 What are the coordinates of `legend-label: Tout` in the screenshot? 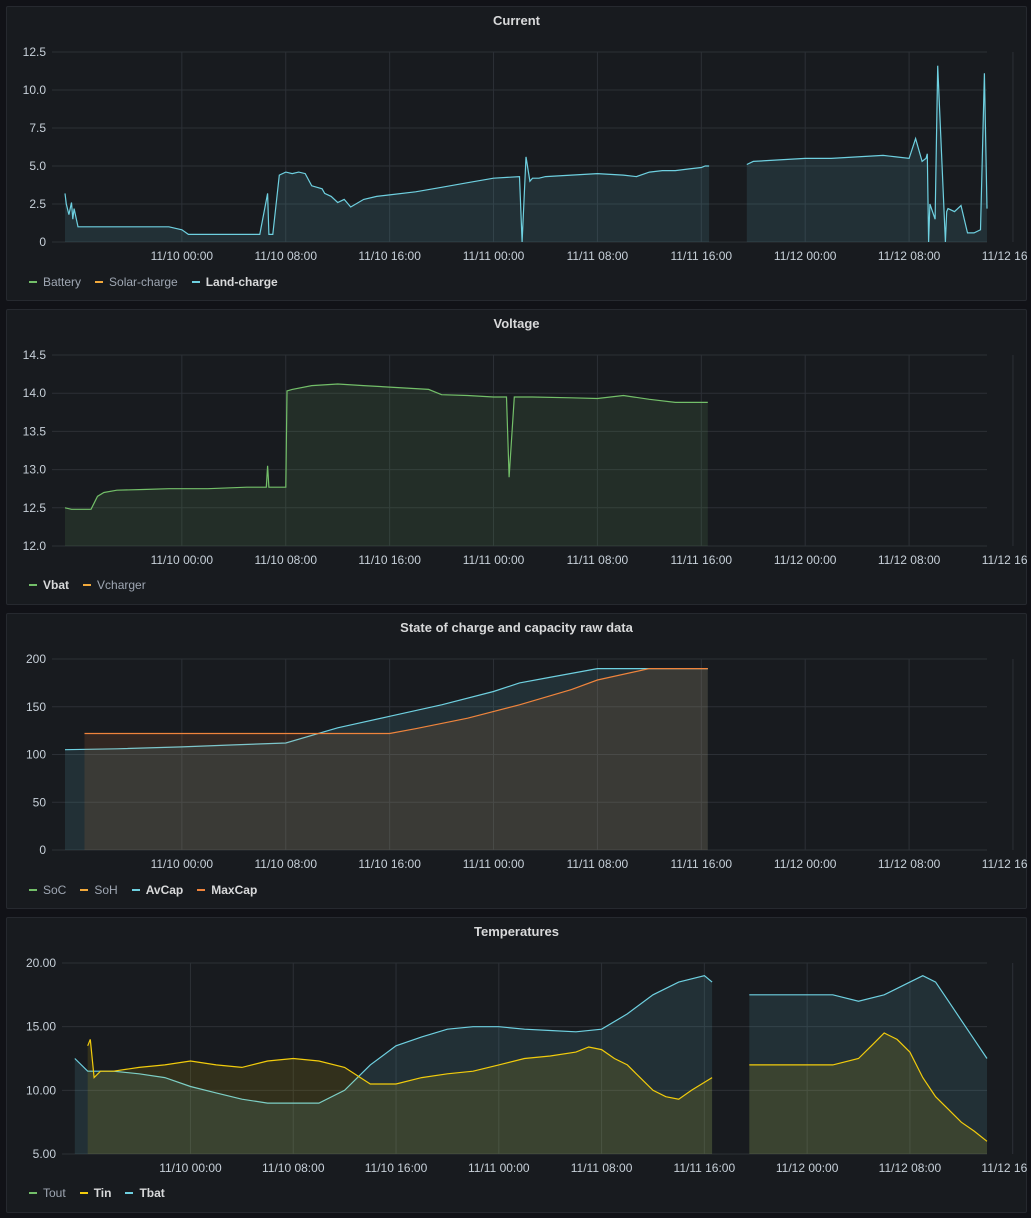 It's located at (54, 1193).